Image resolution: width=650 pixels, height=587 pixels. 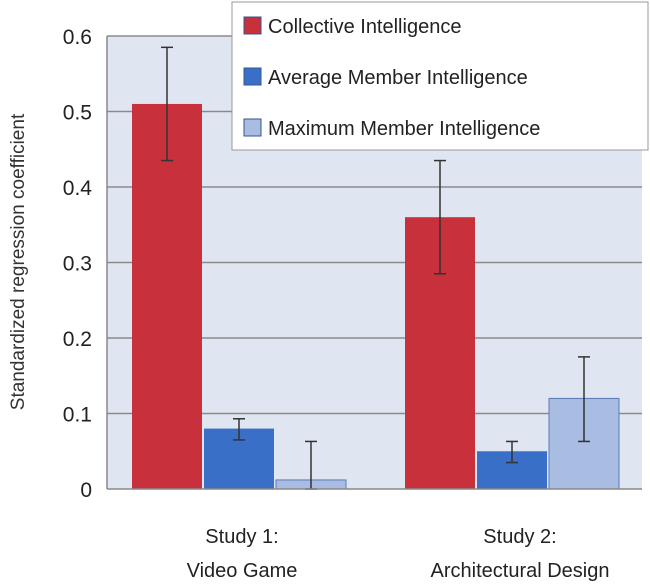 I want to click on y-tick-label: 0.3, so click(x=77, y=264).